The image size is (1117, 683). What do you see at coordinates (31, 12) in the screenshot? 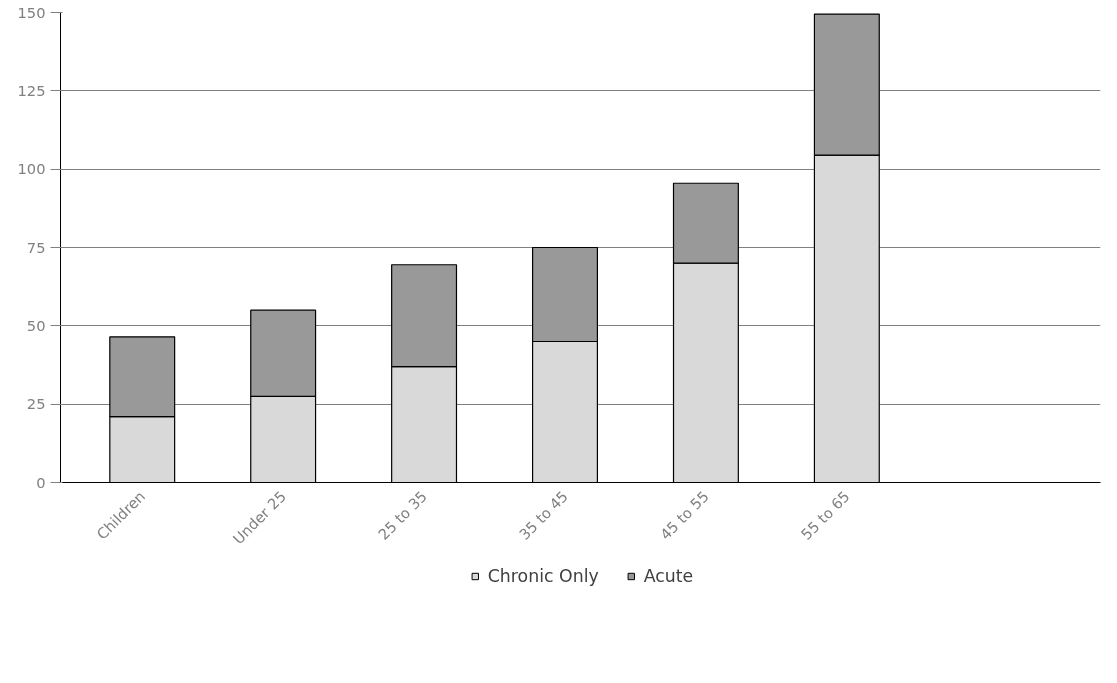
I see `y-tick-label: 150` at bounding box center [31, 12].